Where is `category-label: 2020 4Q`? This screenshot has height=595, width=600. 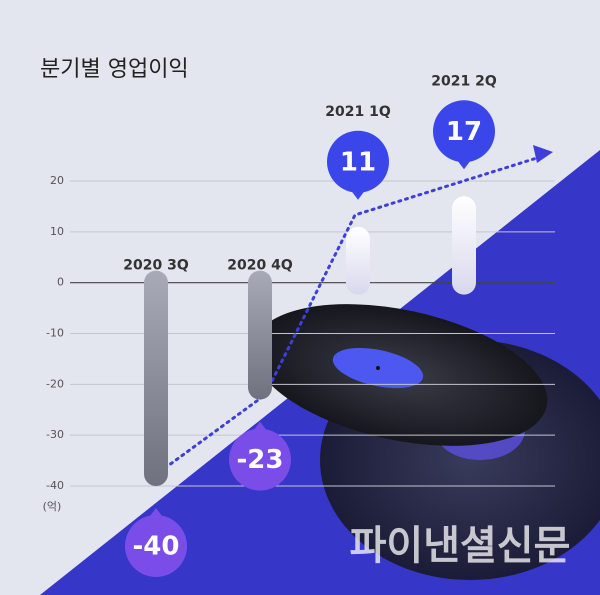 category-label: 2020 4Q is located at coordinates (260, 266).